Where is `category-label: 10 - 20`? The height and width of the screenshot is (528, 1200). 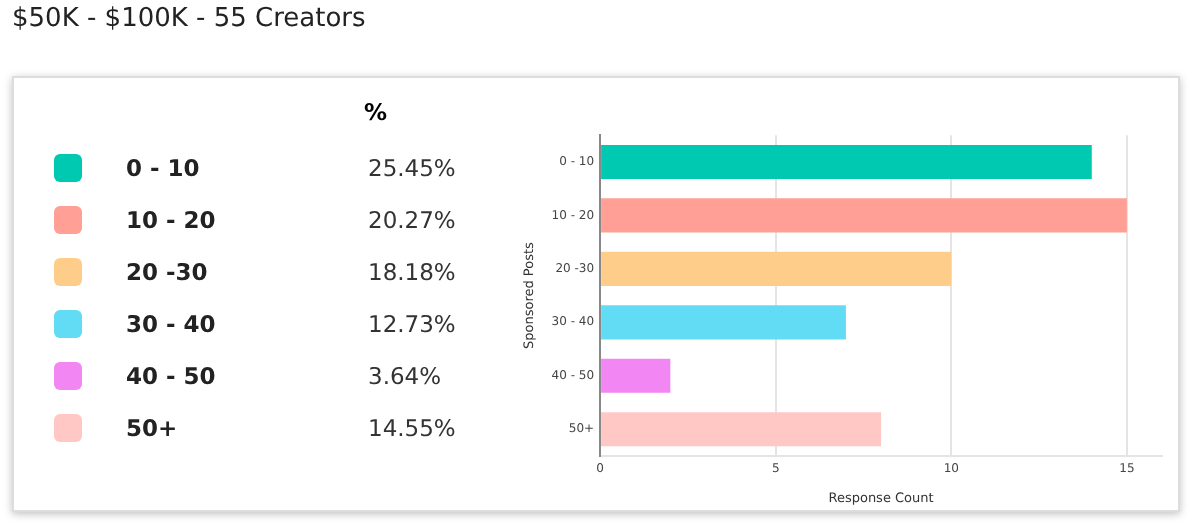 category-label: 10 - 20 is located at coordinates (171, 220).